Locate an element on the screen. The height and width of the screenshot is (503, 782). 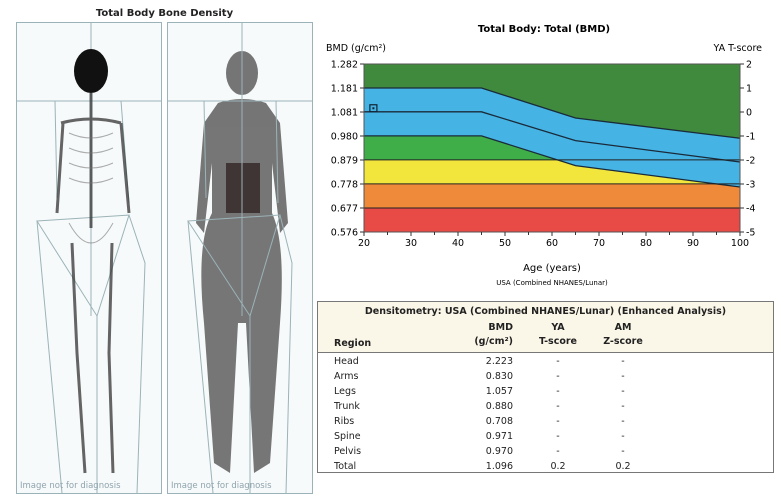
chart-title: Total Body: Total (BMD) is located at coordinates (544, 29).